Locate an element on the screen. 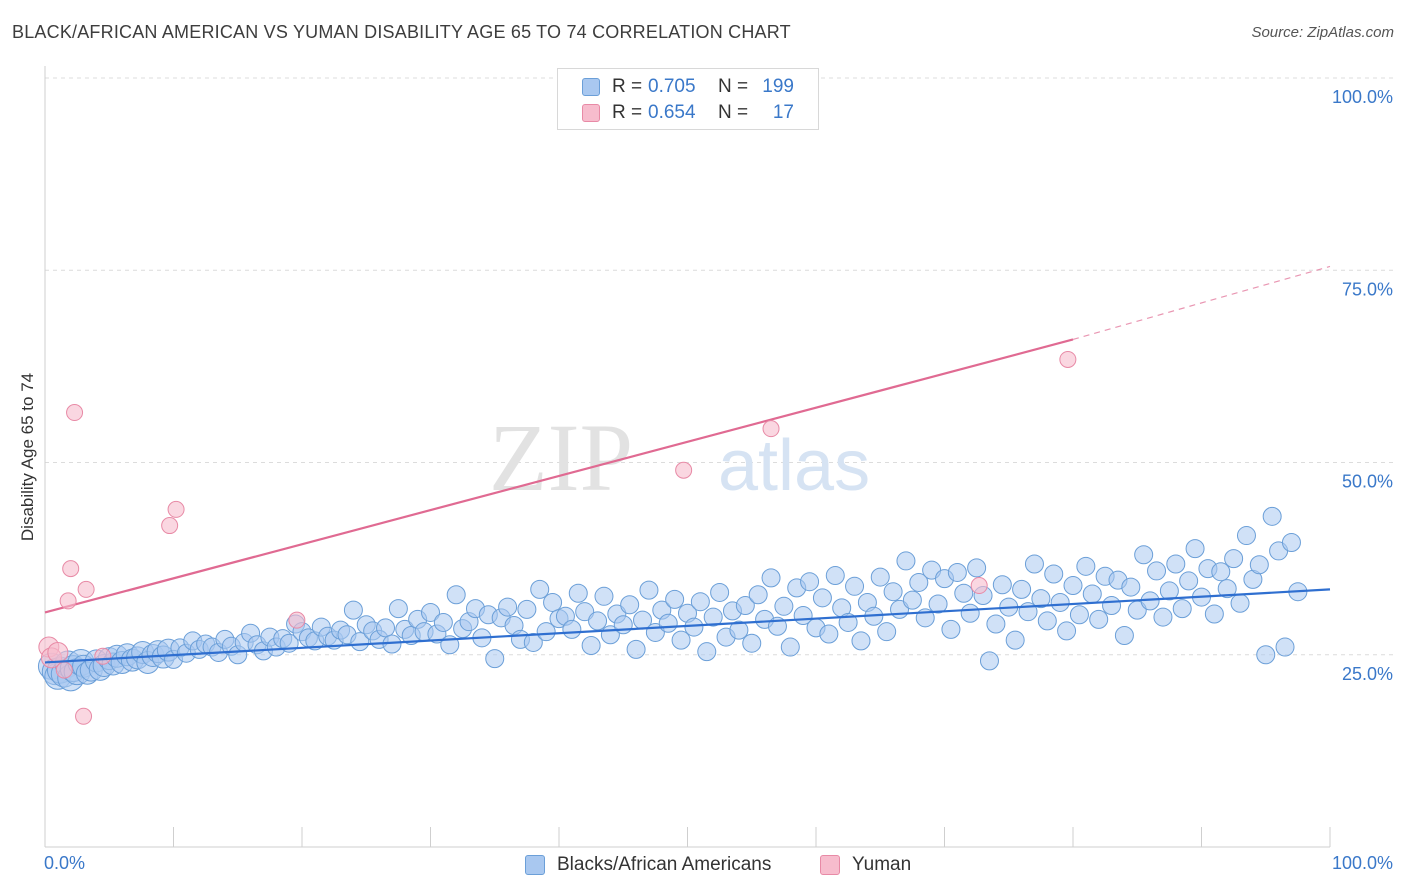  legend-swatch-black is located at coordinates (591, 87).